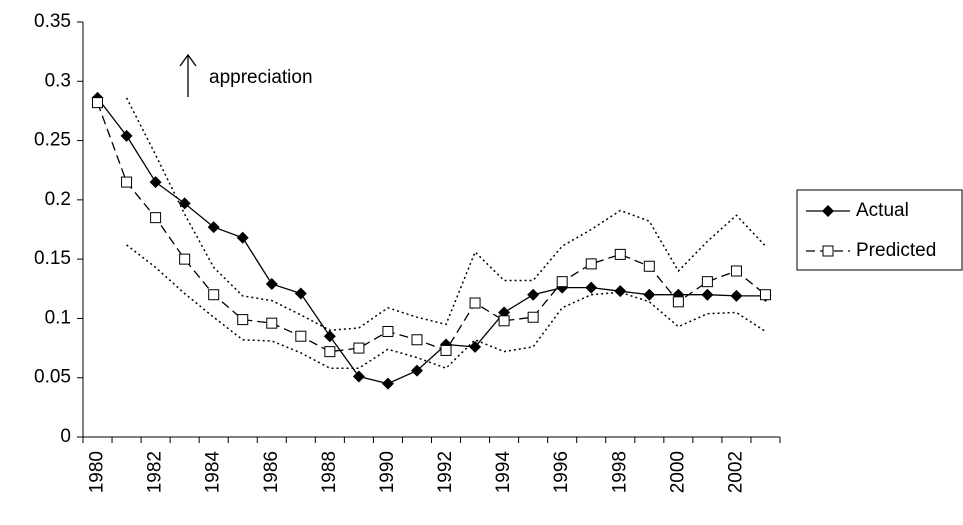  Describe the element at coordinates (188, 60) in the screenshot. I see `annotation-arrow-head` at that location.